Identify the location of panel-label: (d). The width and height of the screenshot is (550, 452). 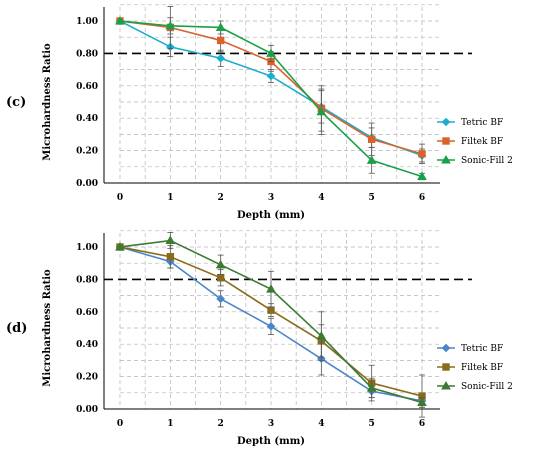
(16, 328).